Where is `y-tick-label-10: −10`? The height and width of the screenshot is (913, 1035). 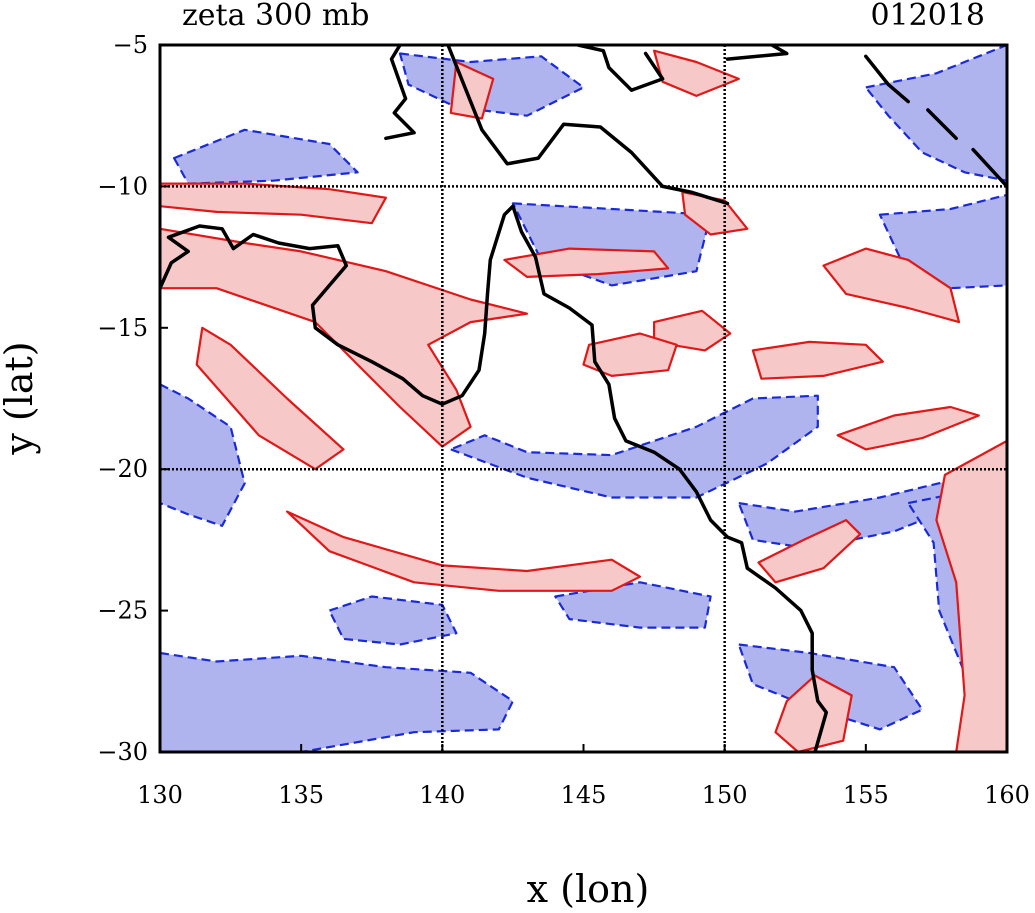 y-tick-label-10: −10 is located at coordinates (122, 186).